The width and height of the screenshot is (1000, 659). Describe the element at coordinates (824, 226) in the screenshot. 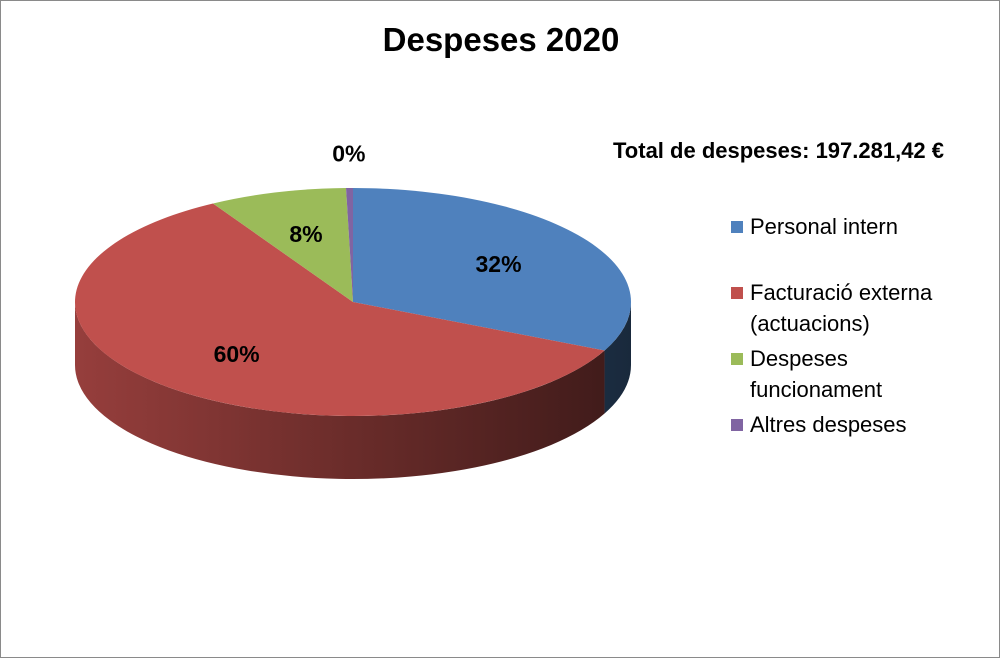

I see `legend-label-0: Personal intern` at that location.